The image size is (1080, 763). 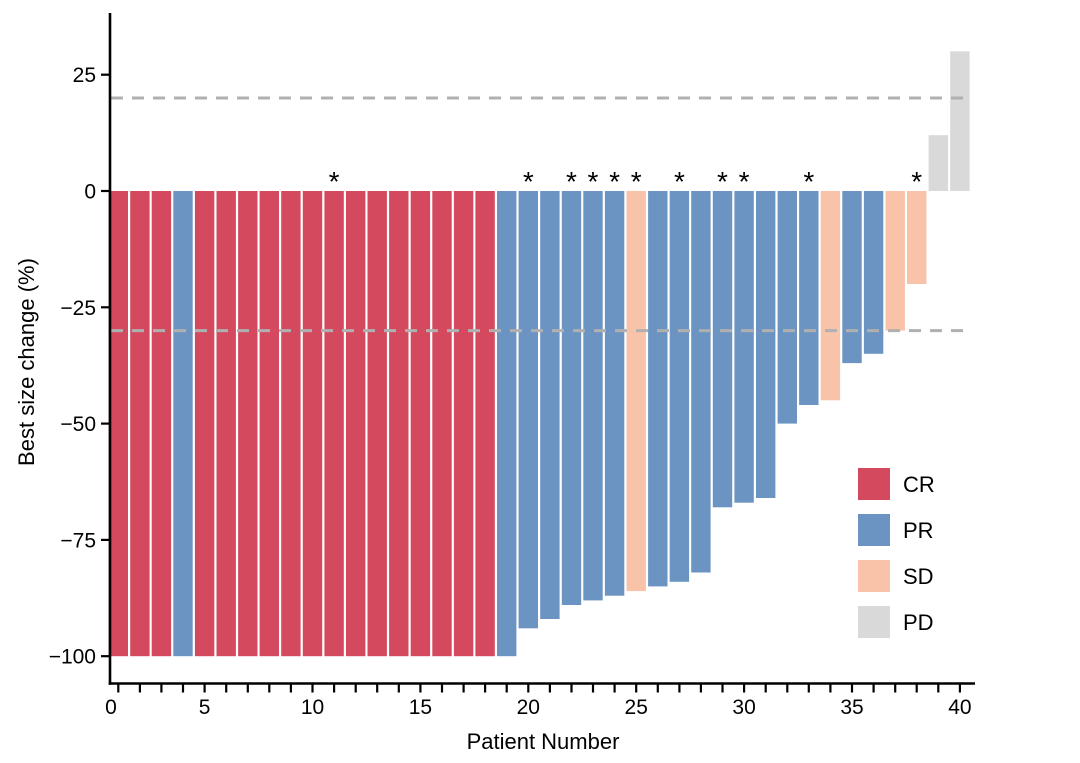 What do you see at coordinates (636, 181) in the screenshot?
I see `asterisk-patient-25: *` at bounding box center [636, 181].